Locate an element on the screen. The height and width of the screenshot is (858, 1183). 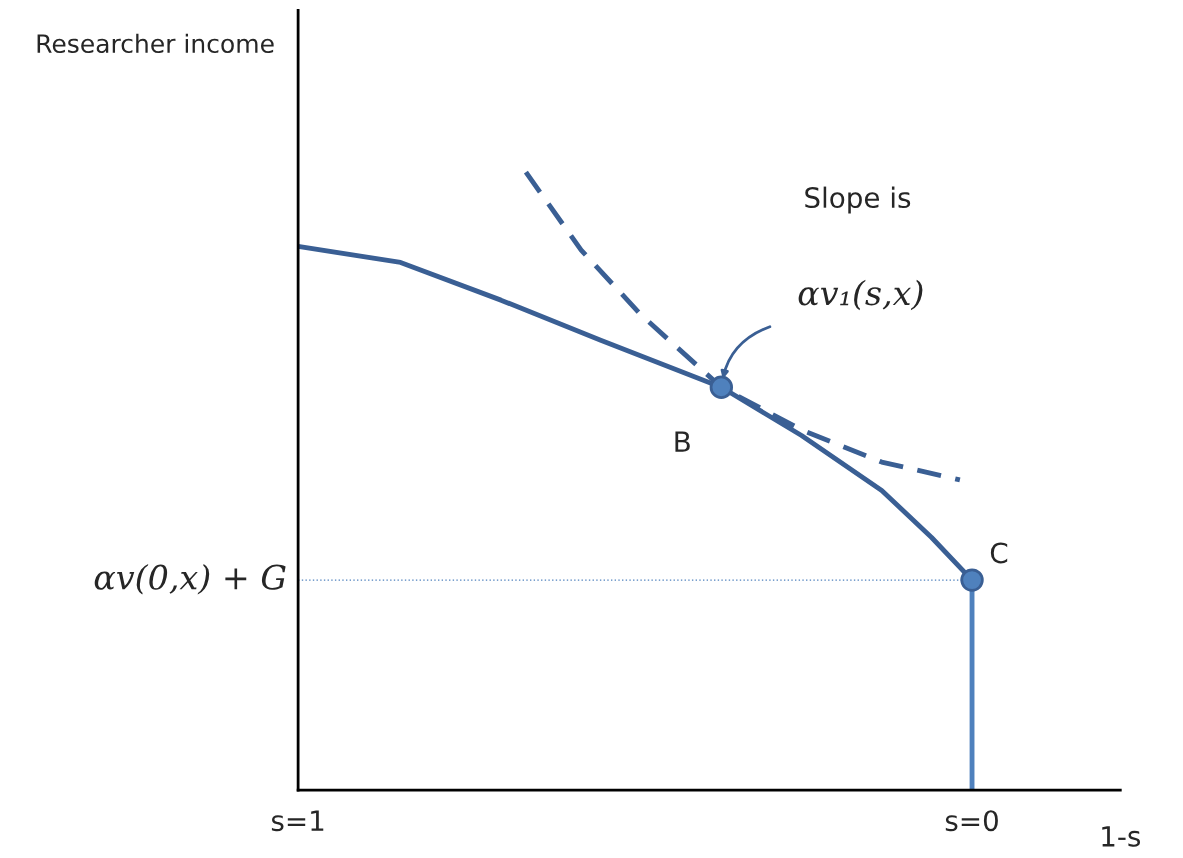
annotation: C is located at coordinates (999, 553).